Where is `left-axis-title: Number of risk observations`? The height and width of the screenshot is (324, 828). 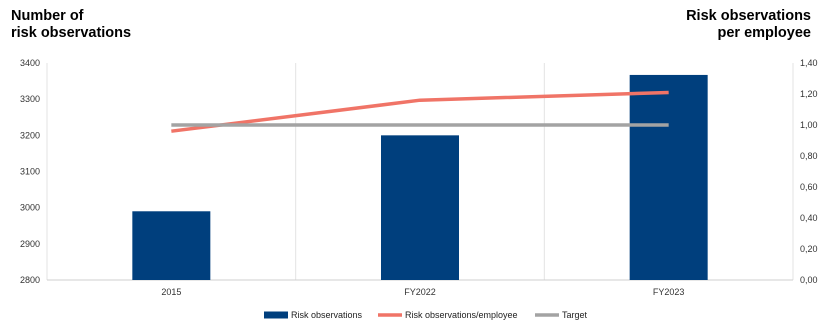
left-axis-title: Number of risk observations is located at coordinates (71, 24).